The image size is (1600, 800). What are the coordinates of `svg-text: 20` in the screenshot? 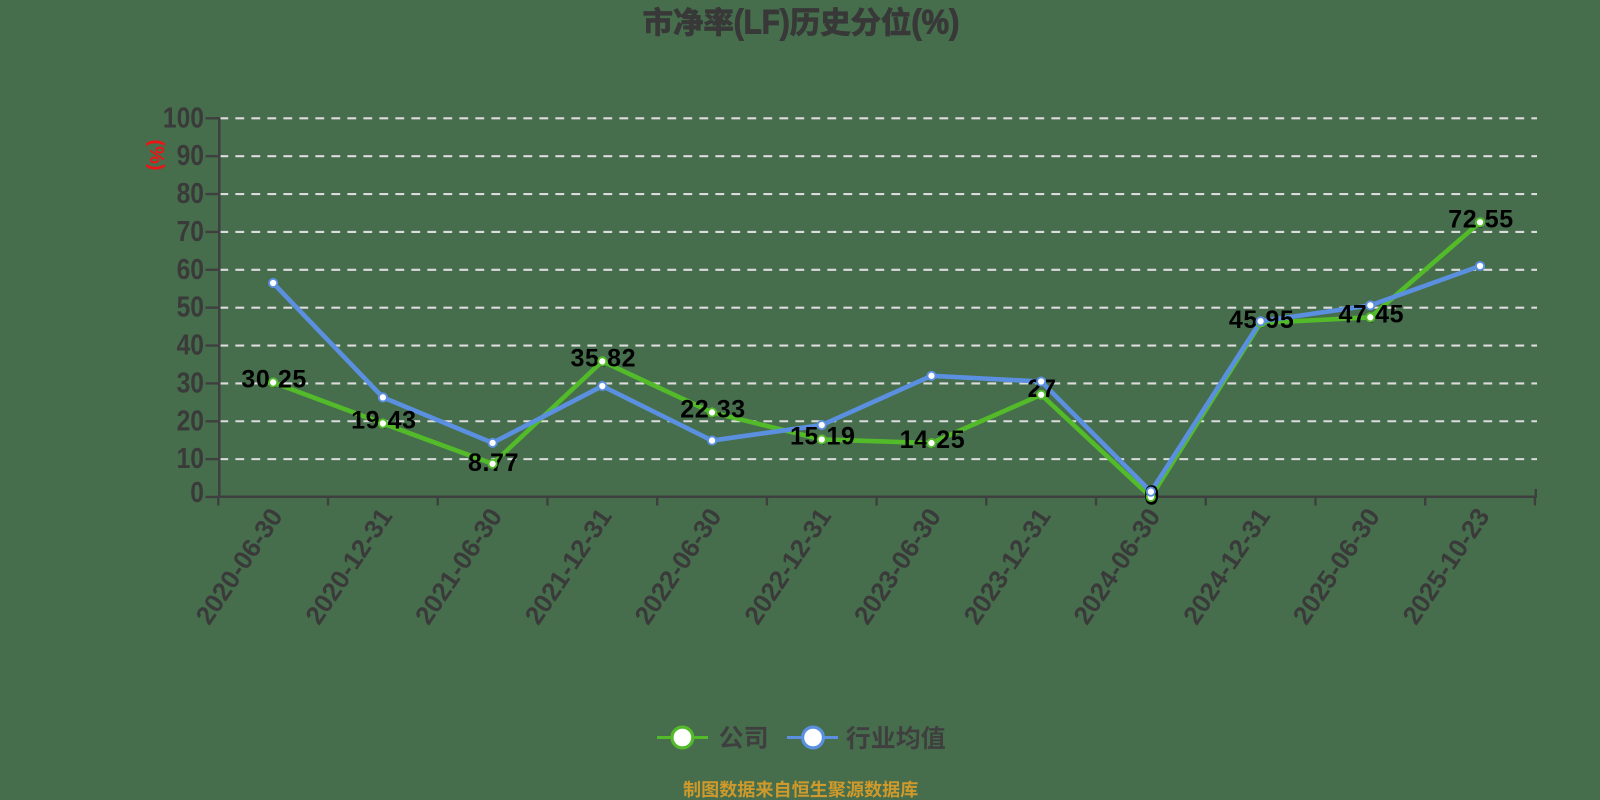 It's located at (190, 421).